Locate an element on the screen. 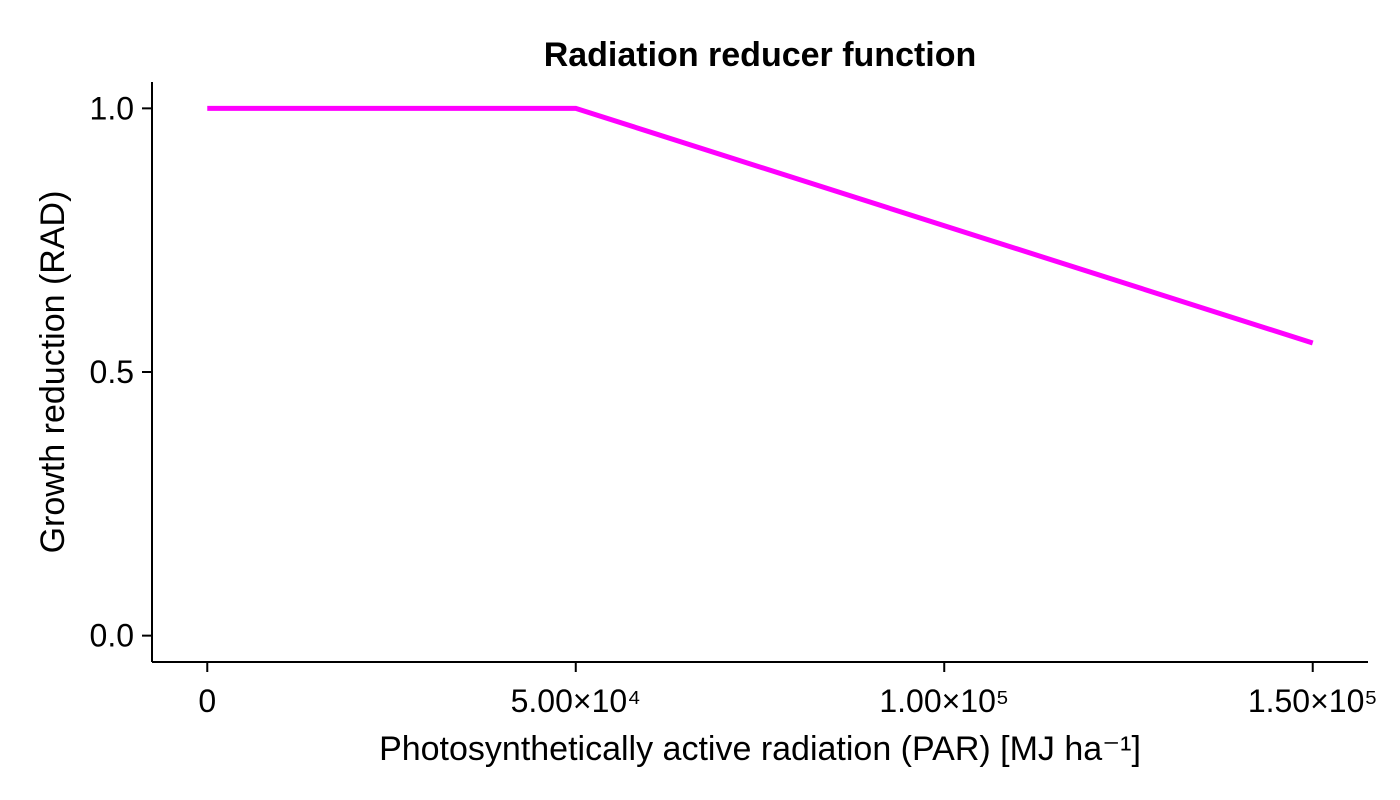 This screenshot has width=1400, height=800. x-tick-label: 0 is located at coordinates (207, 701).